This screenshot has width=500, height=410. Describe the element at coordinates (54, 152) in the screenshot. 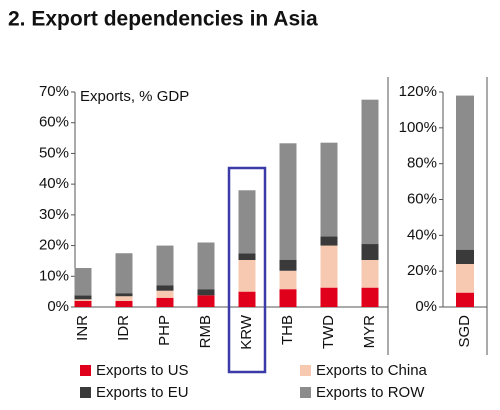

I see `y-tick-label: 50%` at that location.